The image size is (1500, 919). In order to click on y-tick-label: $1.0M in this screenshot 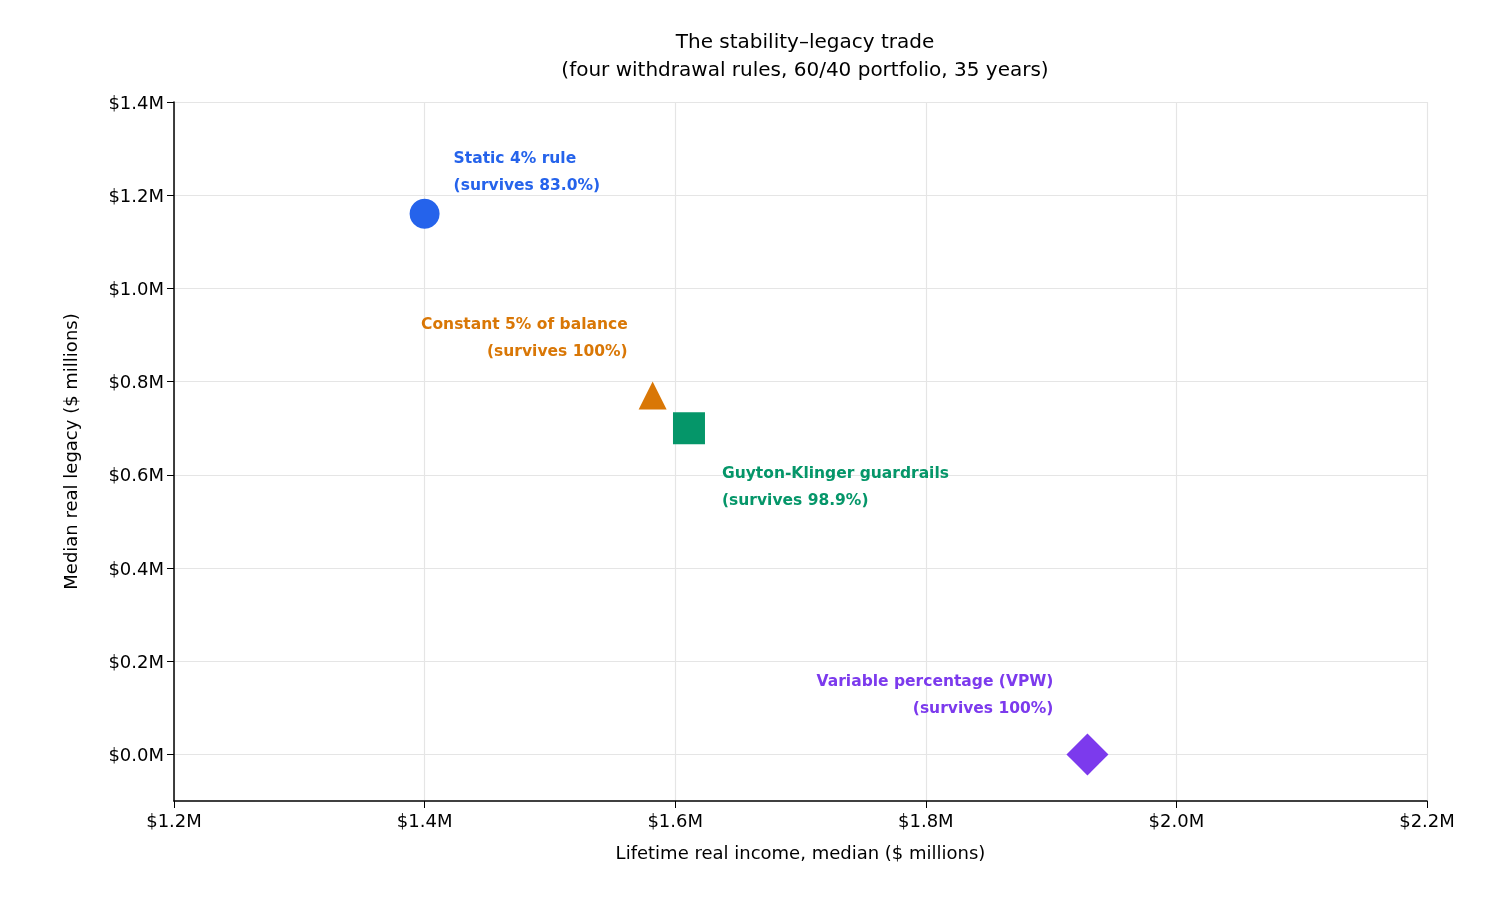, I will do `click(136, 288)`.